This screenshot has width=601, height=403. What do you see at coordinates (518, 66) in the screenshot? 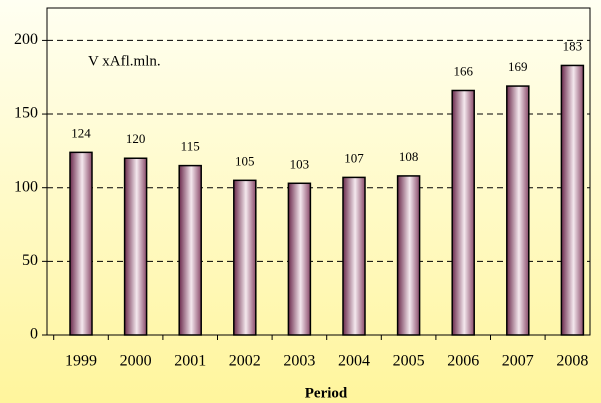
I see `data-label: 169` at bounding box center [518, 66].